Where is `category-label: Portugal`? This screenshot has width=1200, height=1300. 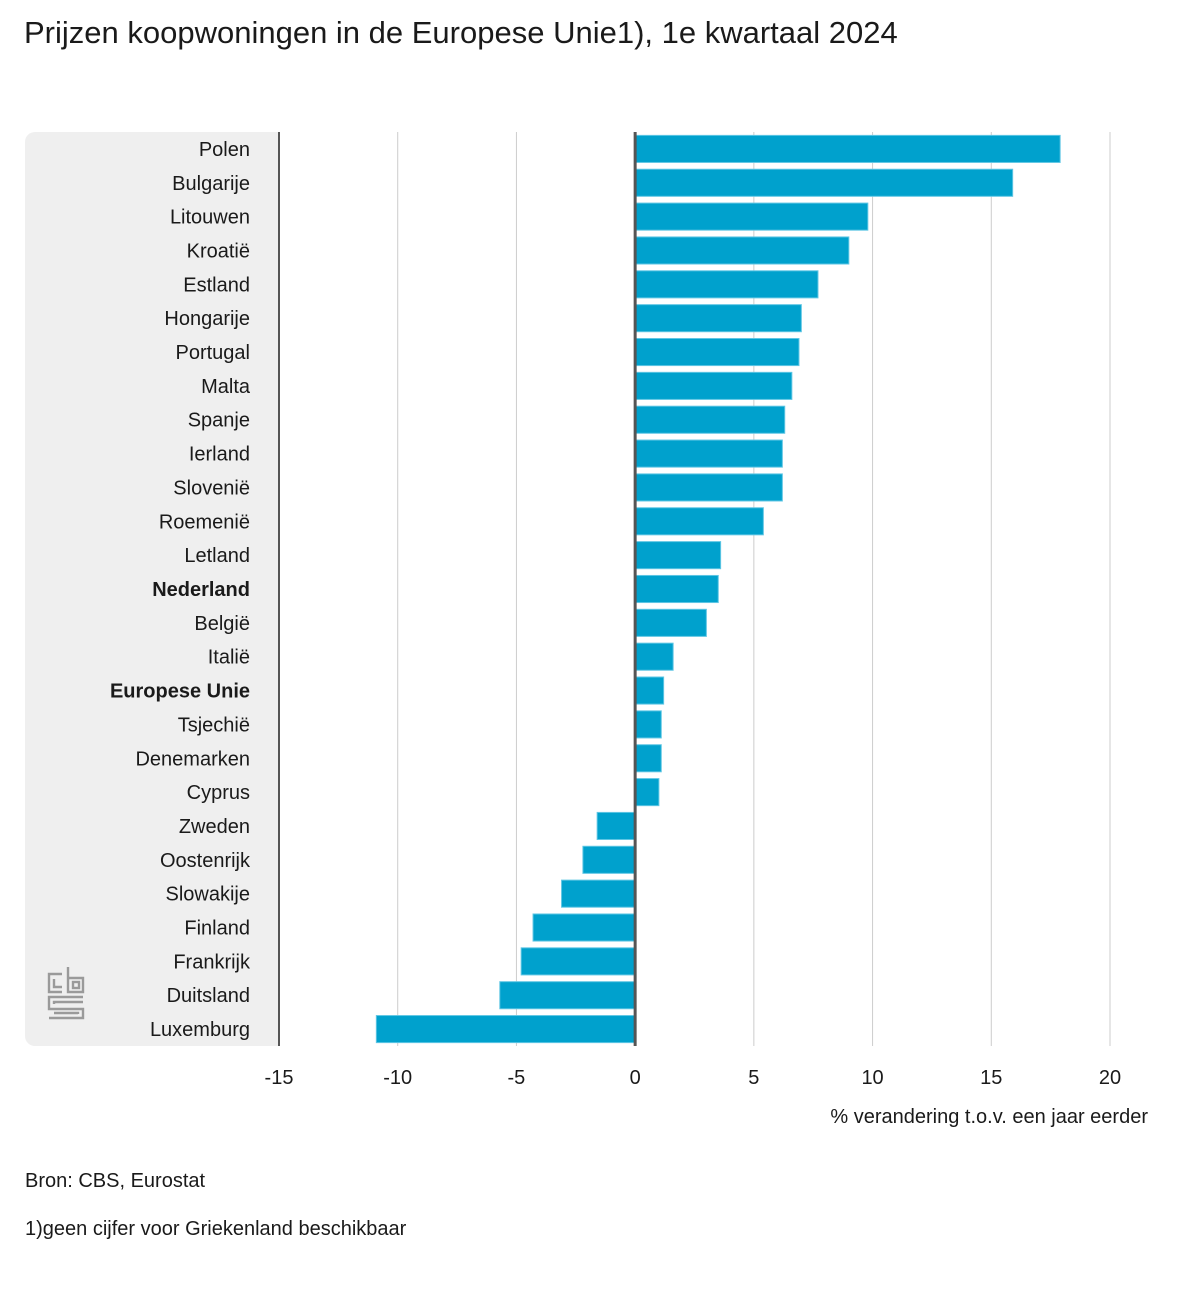 category-label: Portugal is located at coordinates (213, 353).